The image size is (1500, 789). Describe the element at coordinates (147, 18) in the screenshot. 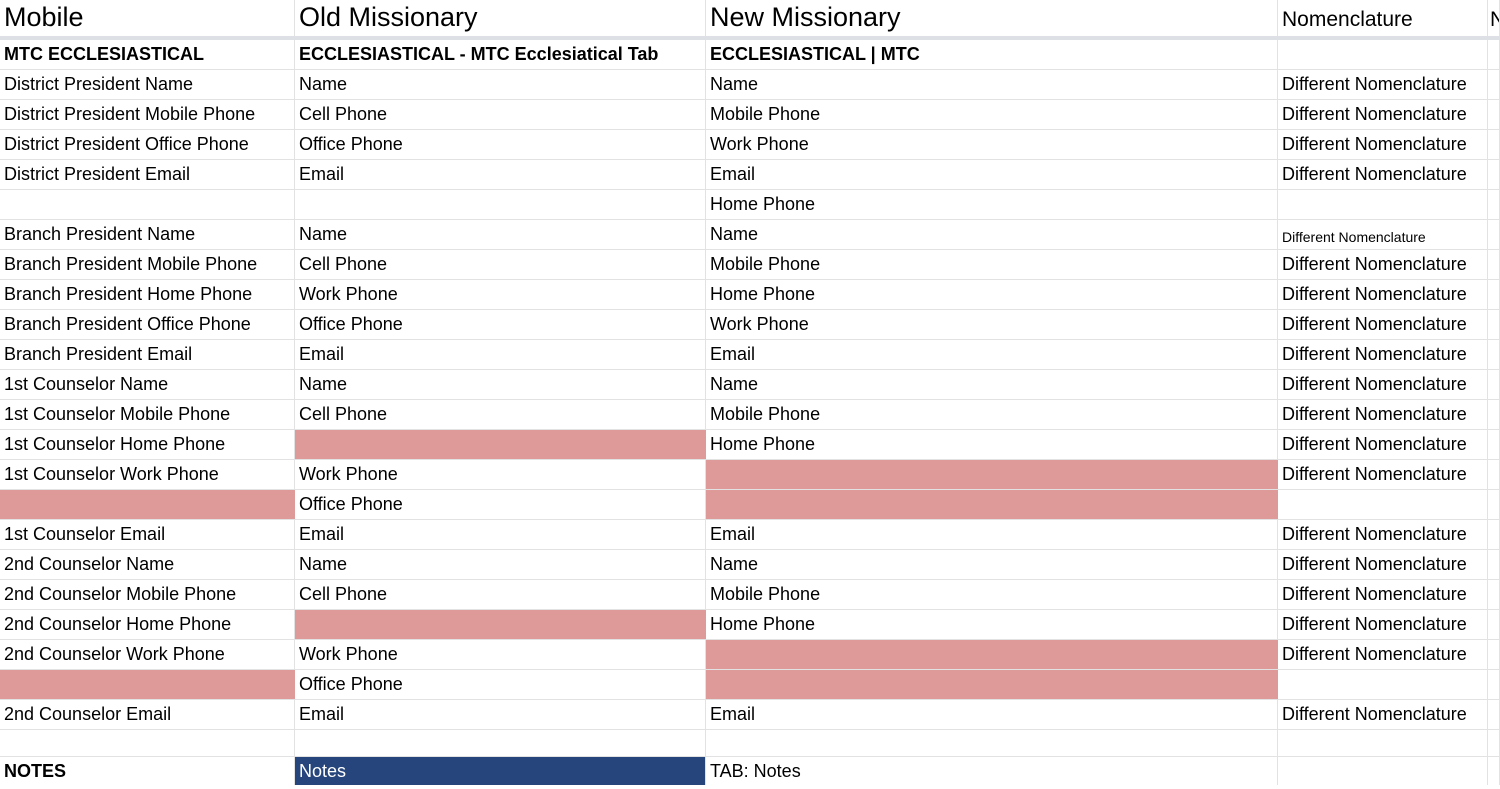

I see `header-cell-mobile: Mobile` at that location.